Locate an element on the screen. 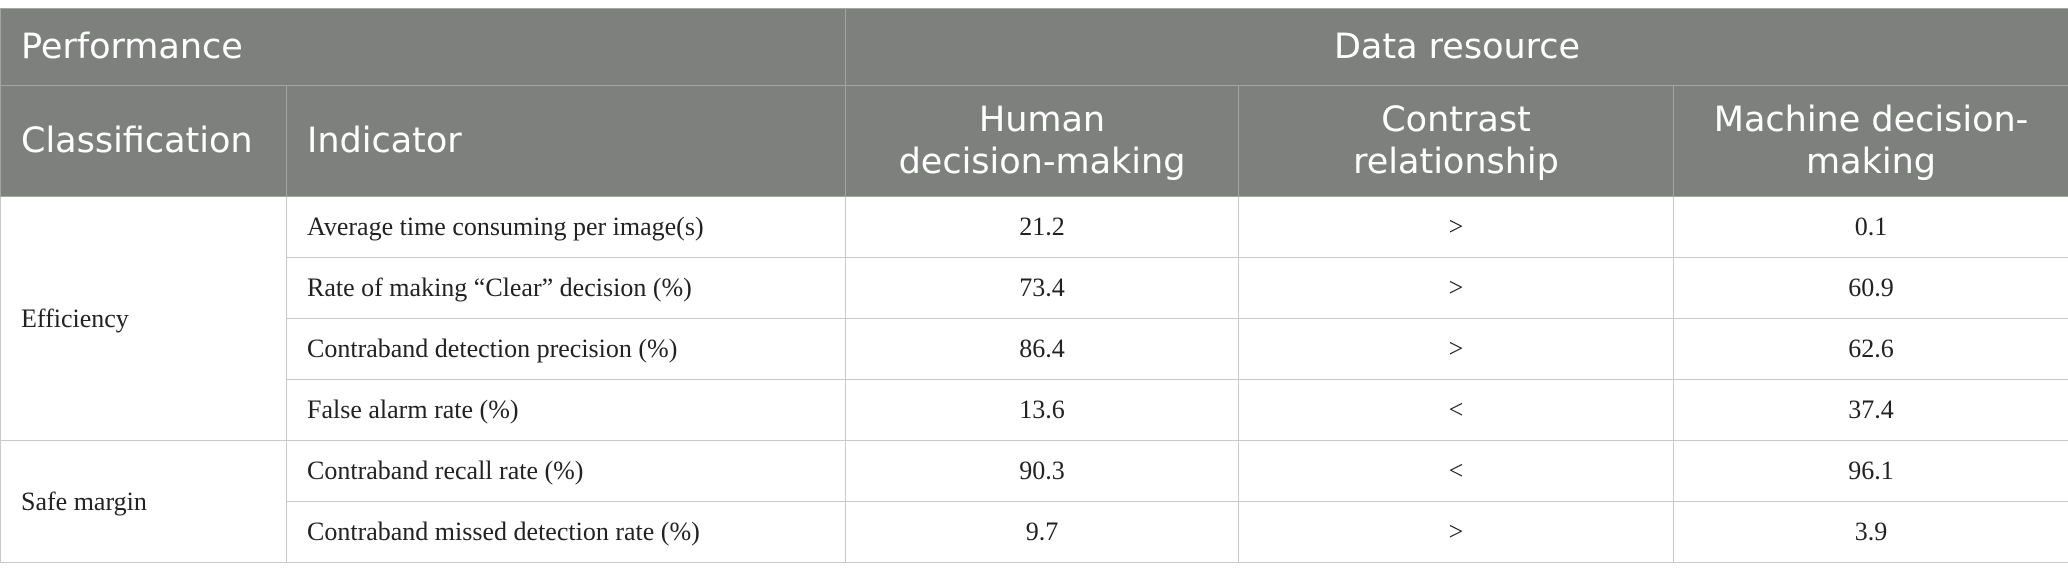 This screenshot has height=574, width=2068. indicator-cell: Rate of making “Clear” decision (%) is located at coordinates (566, 288).